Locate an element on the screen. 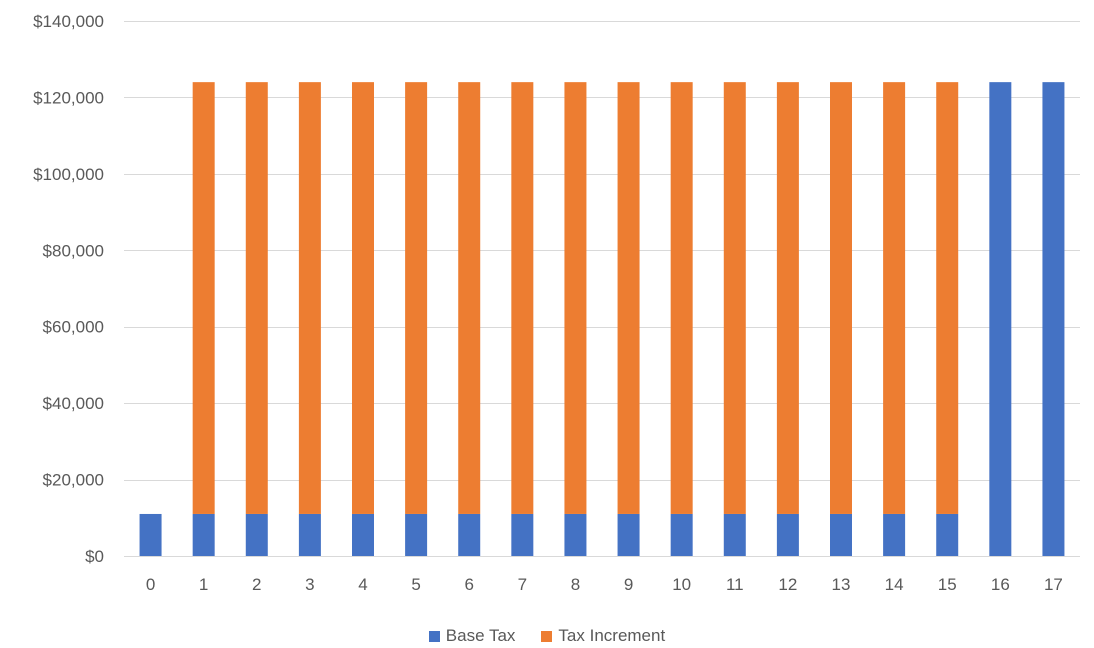  x-tick-label: 0 is located at coordinates (150, 584).